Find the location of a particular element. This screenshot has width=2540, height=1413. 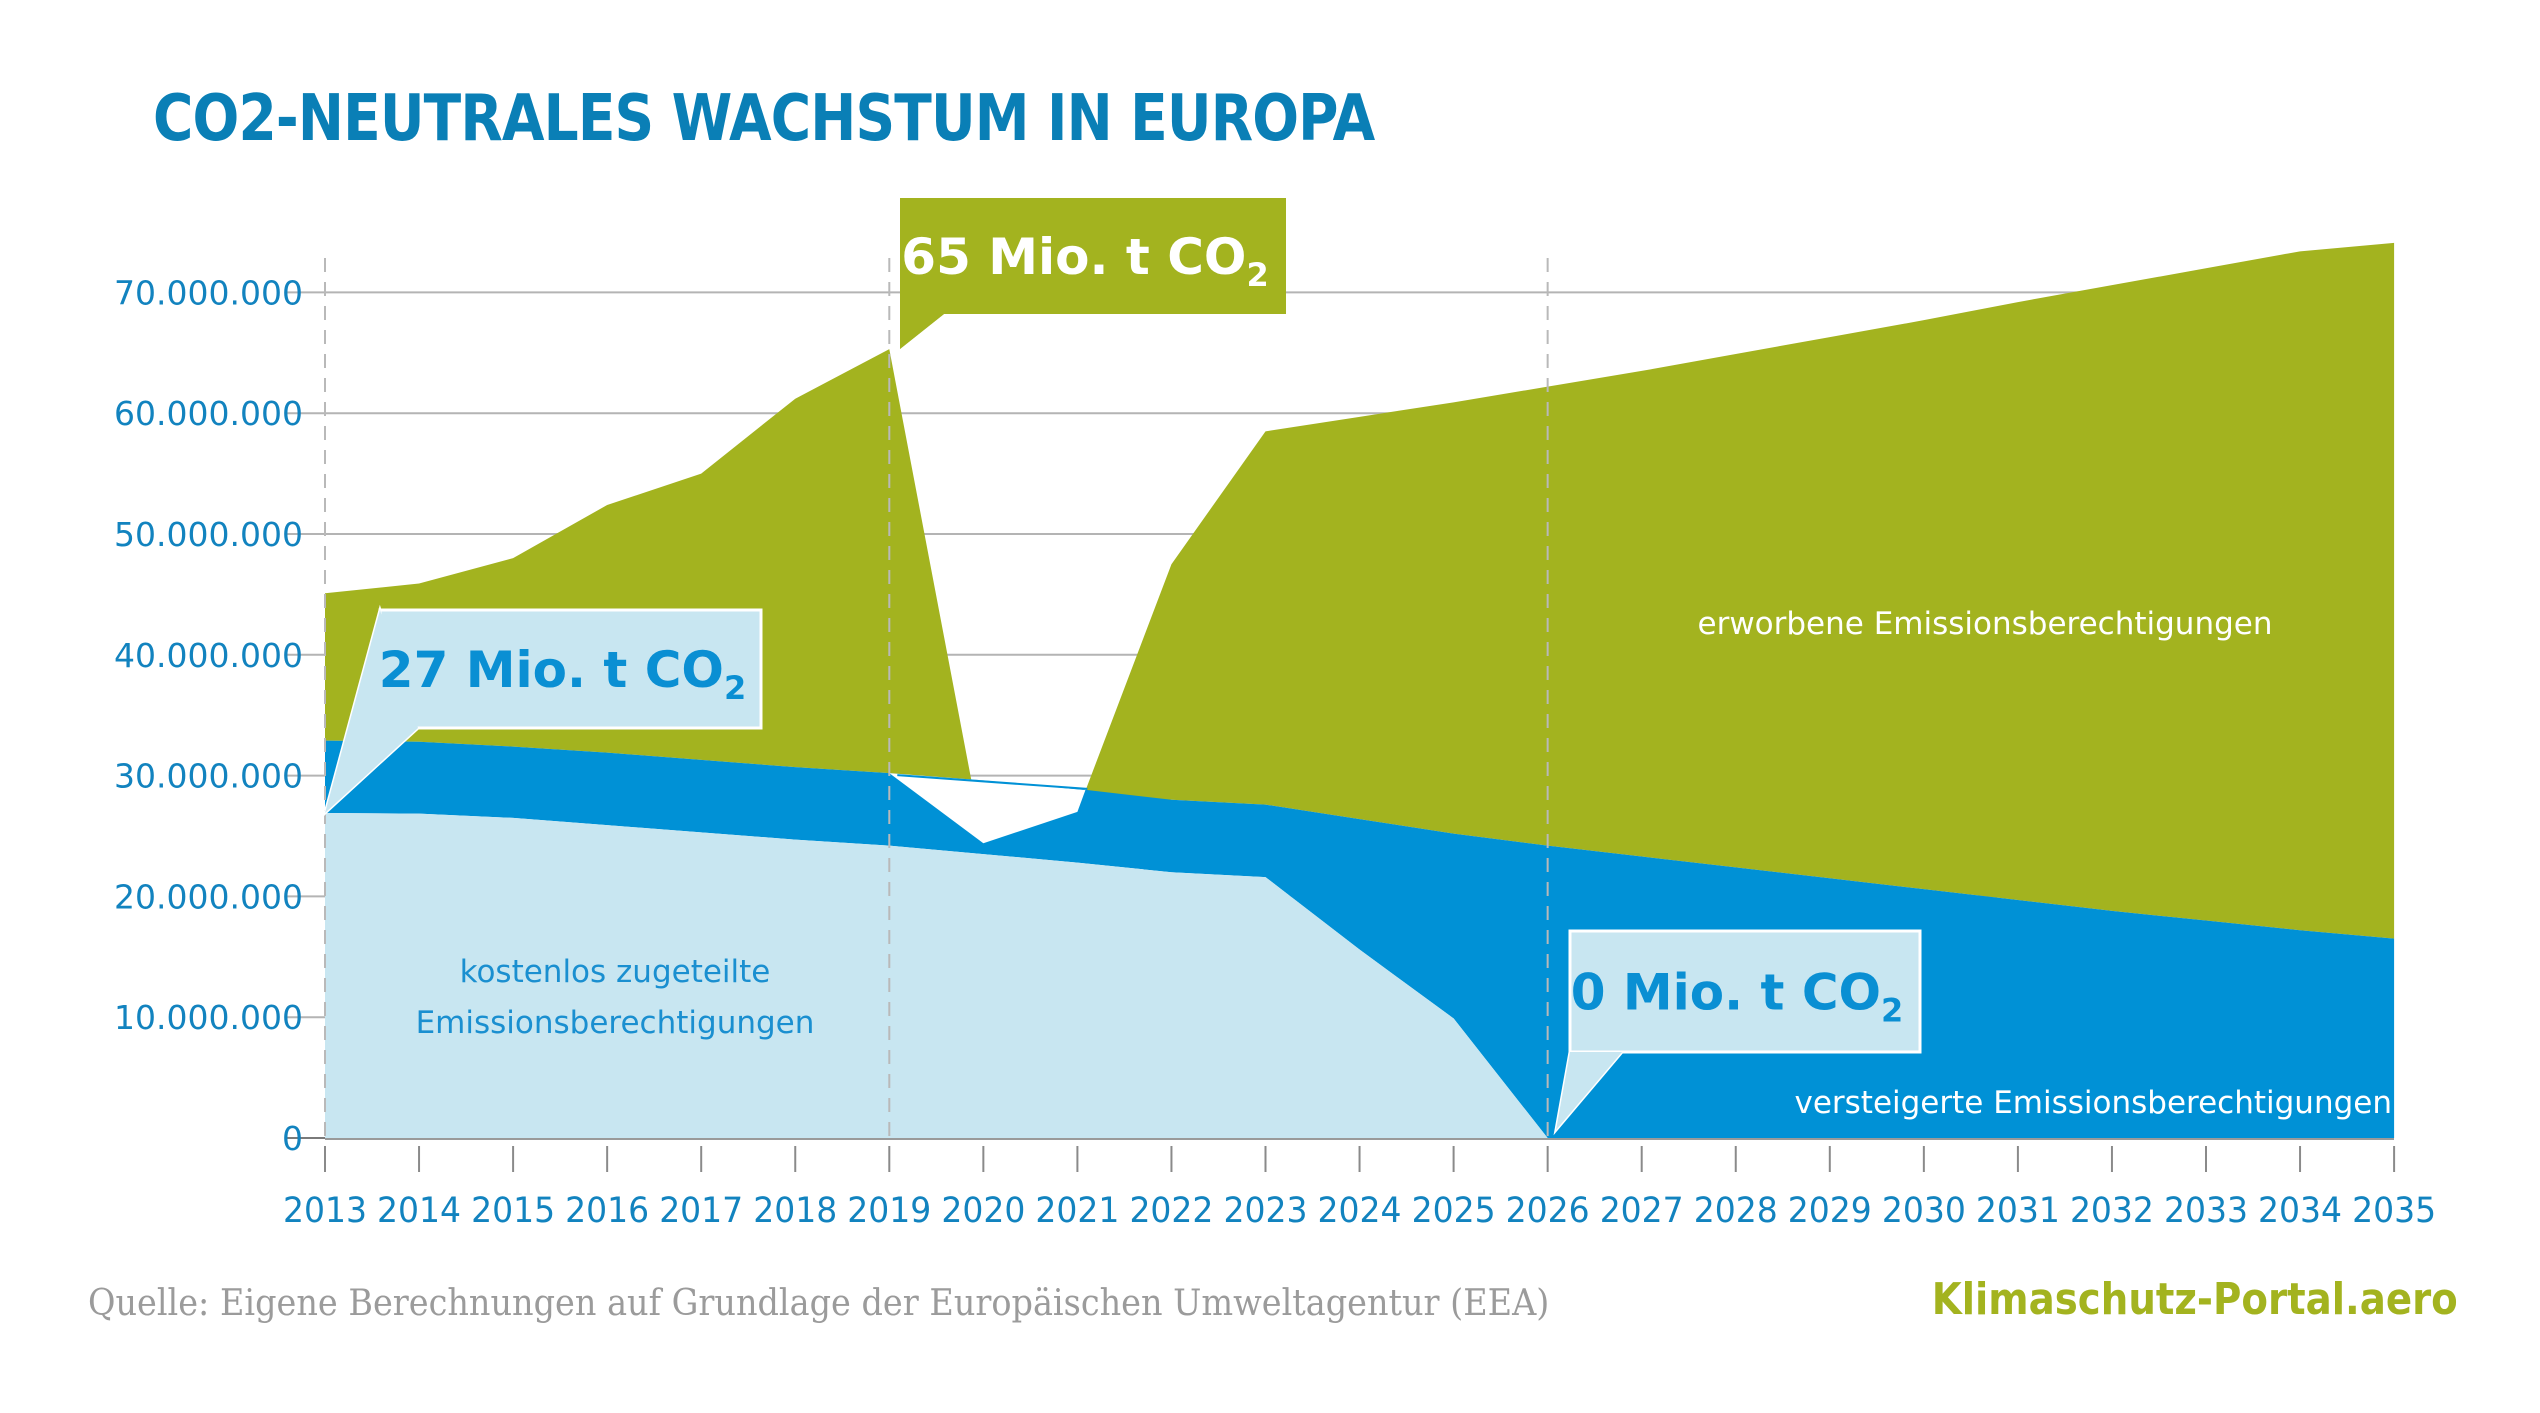

x-tick-label: 2020 is located at coordinates (983, 1211).